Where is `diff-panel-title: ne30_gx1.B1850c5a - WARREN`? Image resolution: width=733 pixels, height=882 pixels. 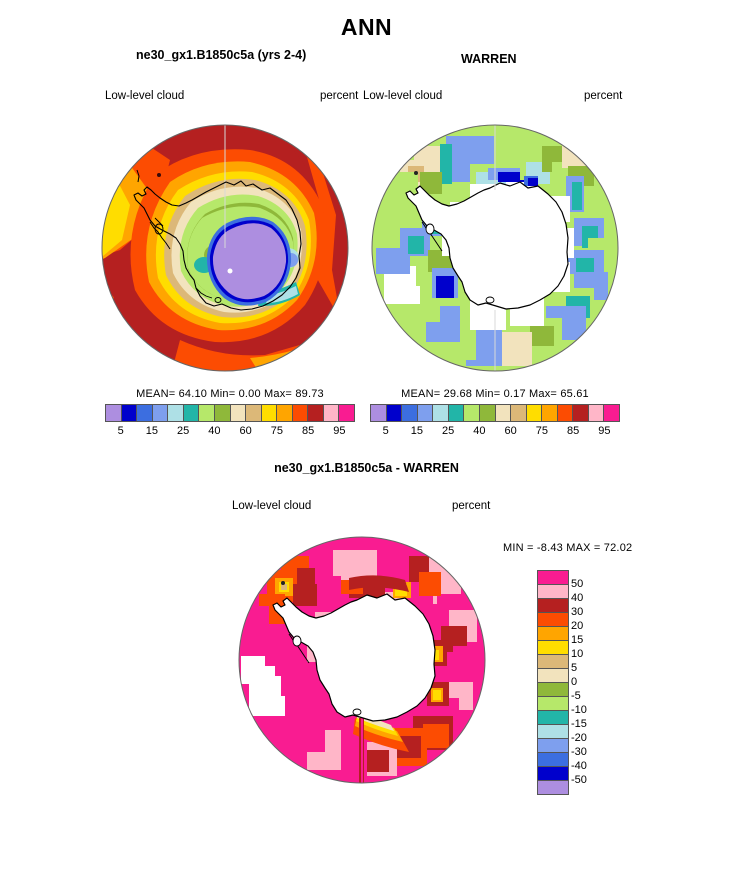 diff-panel-title: ne30_gx1.B1850c5a - WARREN is located at coordinates (366, 468).